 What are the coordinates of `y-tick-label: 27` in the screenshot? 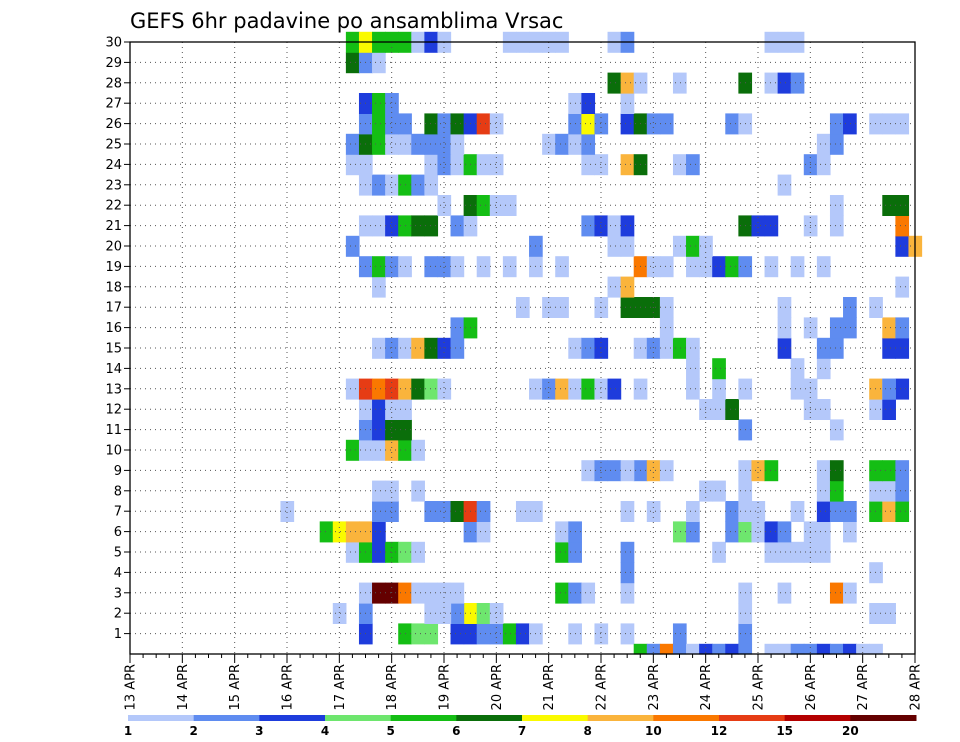 It's located at (113, 104).